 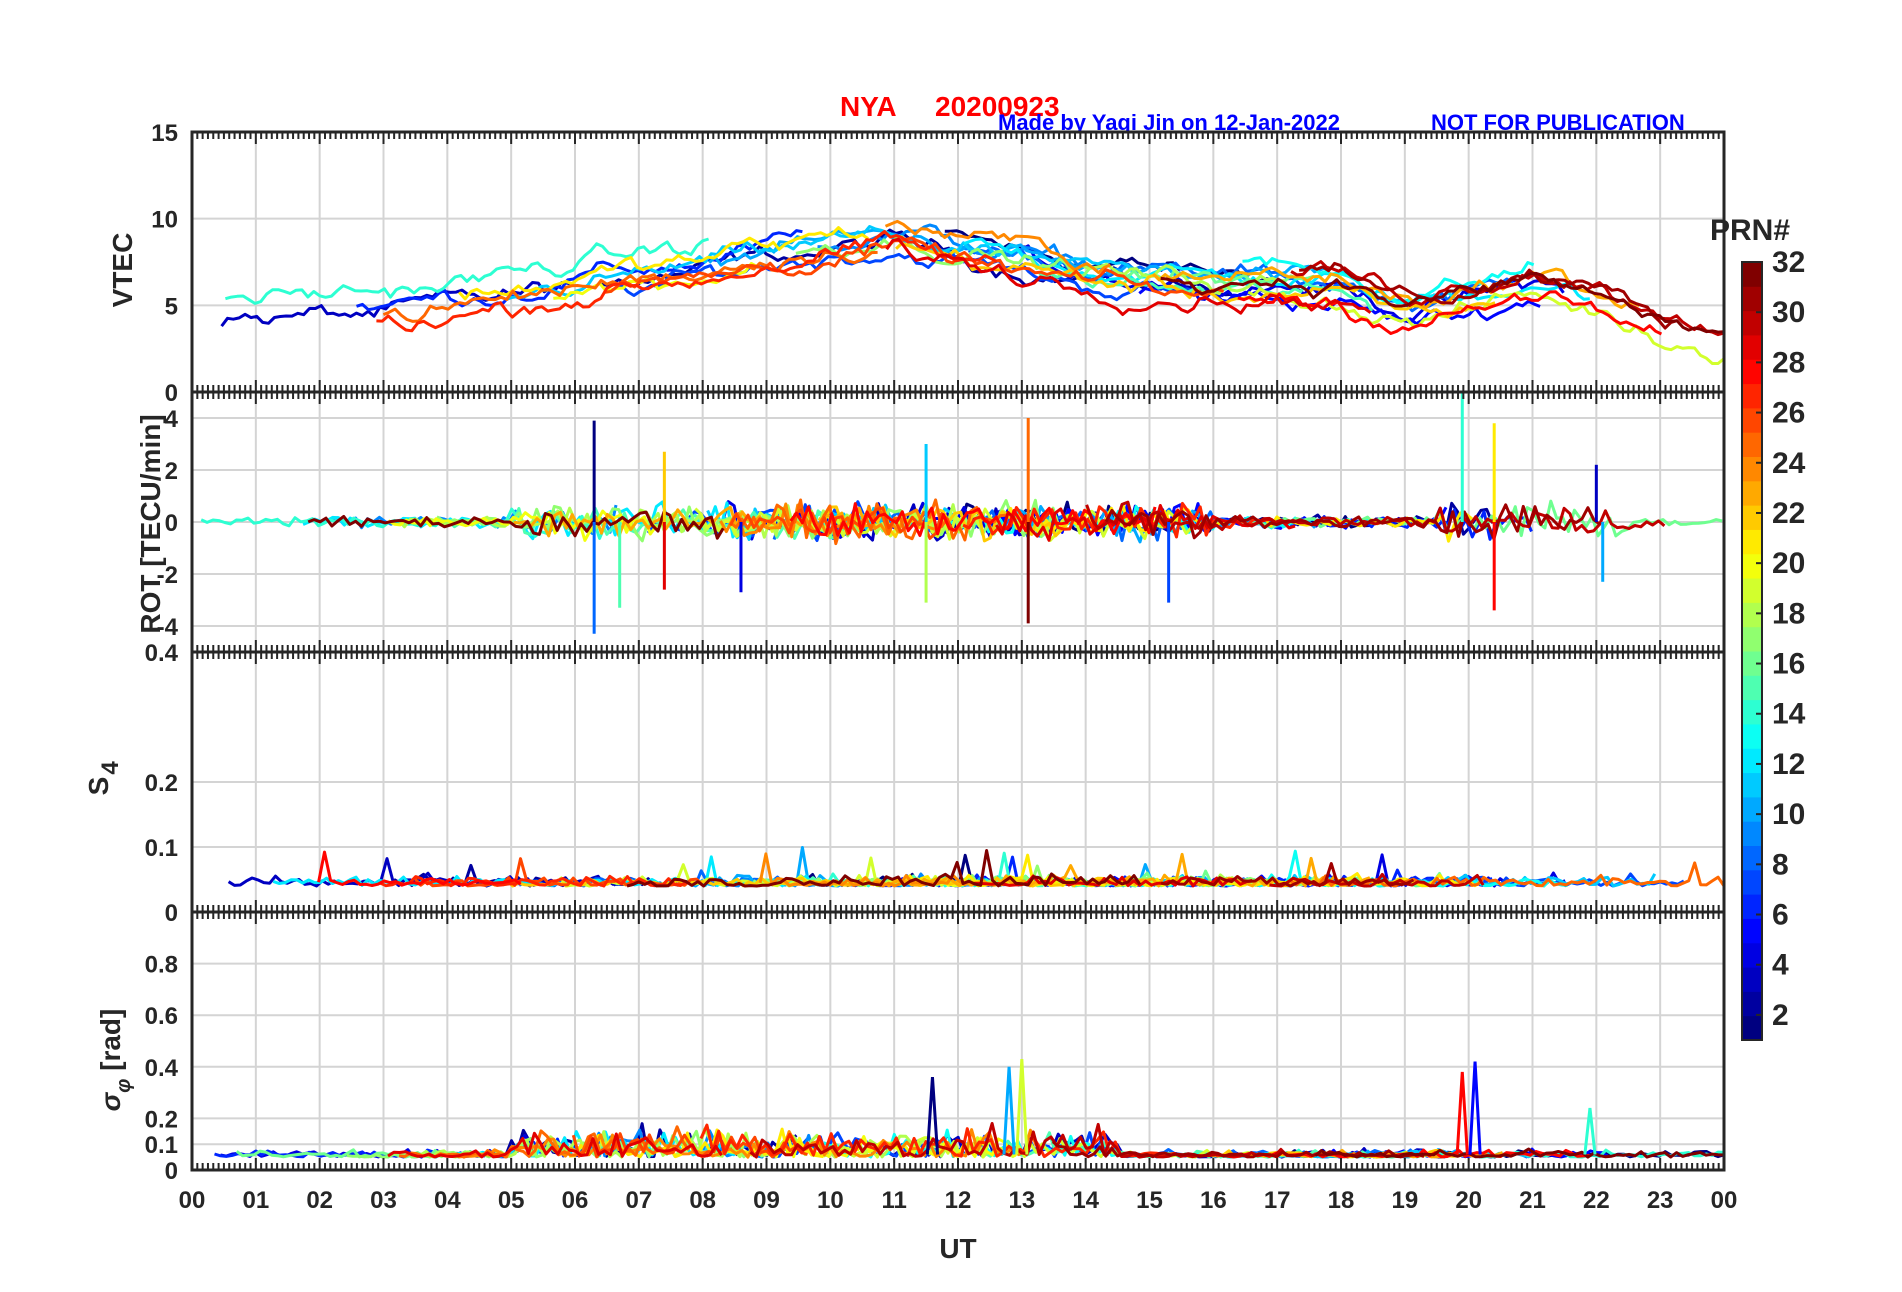 What do you see at coordinates (1788, 362) in the screenshot?
I see `colorbar-tick-label: 28` at bounding box center [1788, 362].